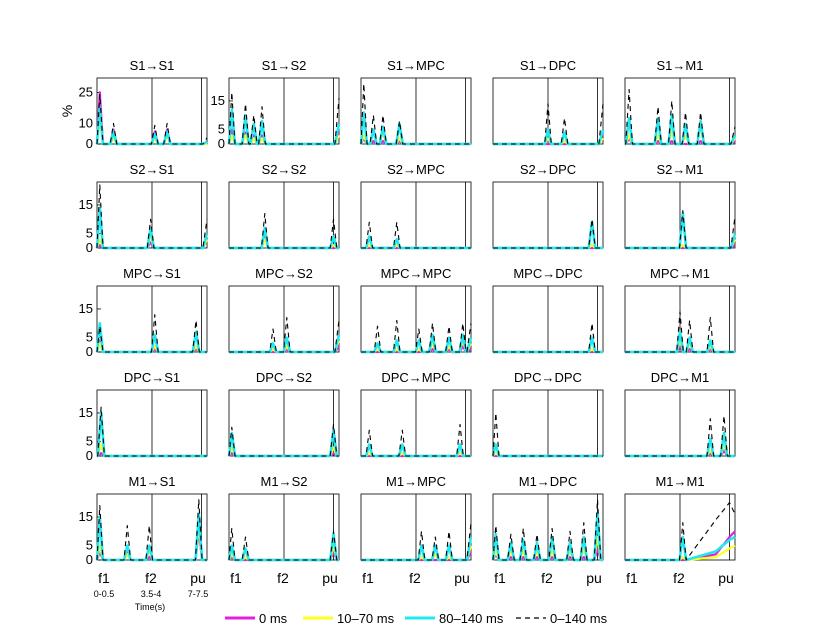 The height and width of the screenshot is (642, 830). Describe the element at coordinates (284, 273) in the screenshot. I see `panel-title: MPC→S2` at that location.